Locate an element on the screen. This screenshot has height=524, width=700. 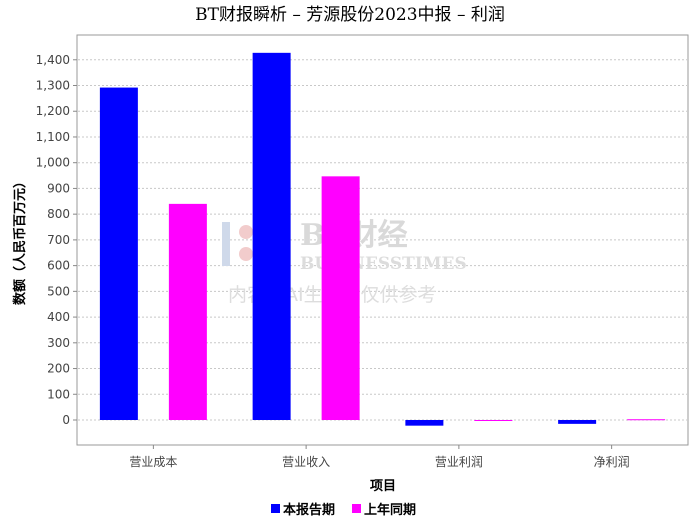
y-tick-label: 600 is located at coordinates (58, 266).